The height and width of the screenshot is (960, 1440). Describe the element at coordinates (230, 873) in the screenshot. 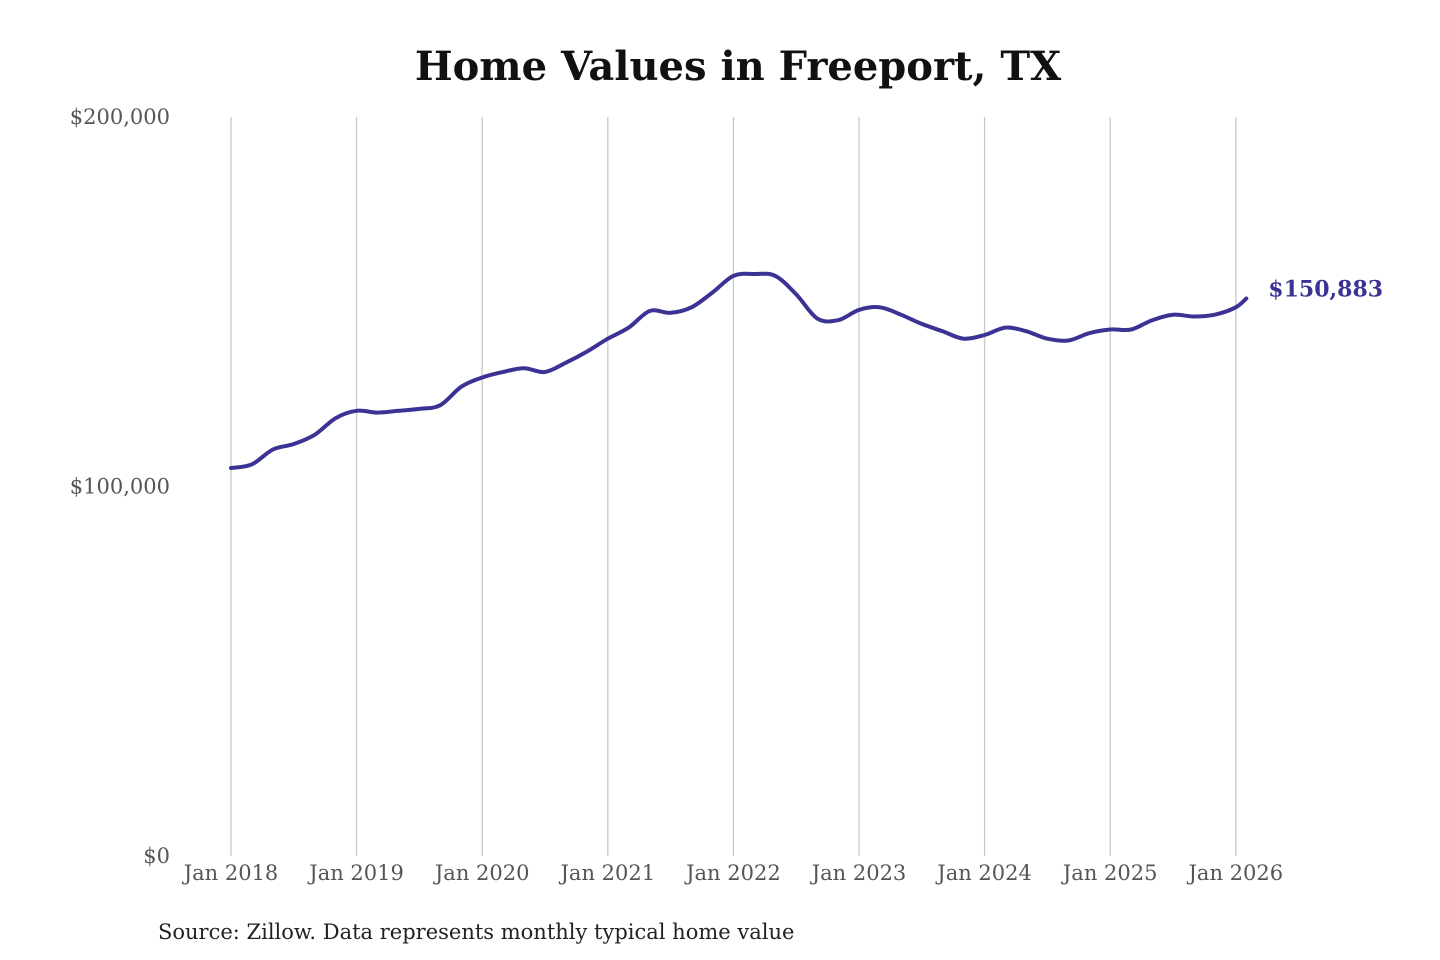

I see `x-tick-label: Jan 2018` at that location.